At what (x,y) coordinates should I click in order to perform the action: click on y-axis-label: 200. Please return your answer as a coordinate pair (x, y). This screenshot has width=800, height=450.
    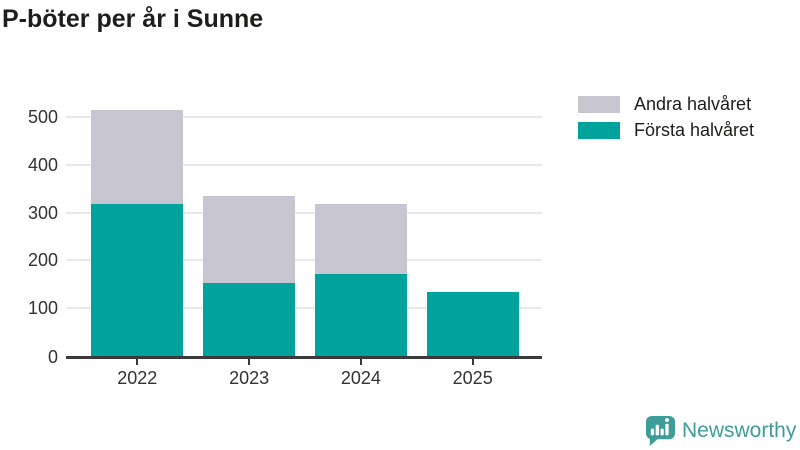
    Looking at the image, I should click on (42, 260).